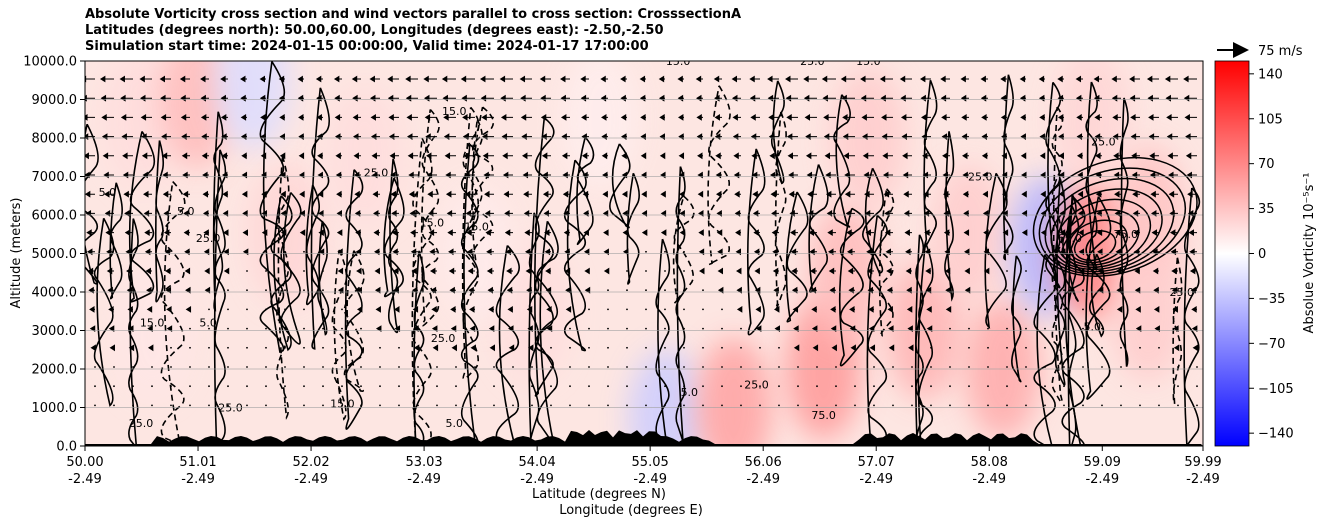  What do you see at coordinates (989, 462) in the screenshot?
I see `x-tick-label-lat: 58.08` at bounding box center [989, 462].